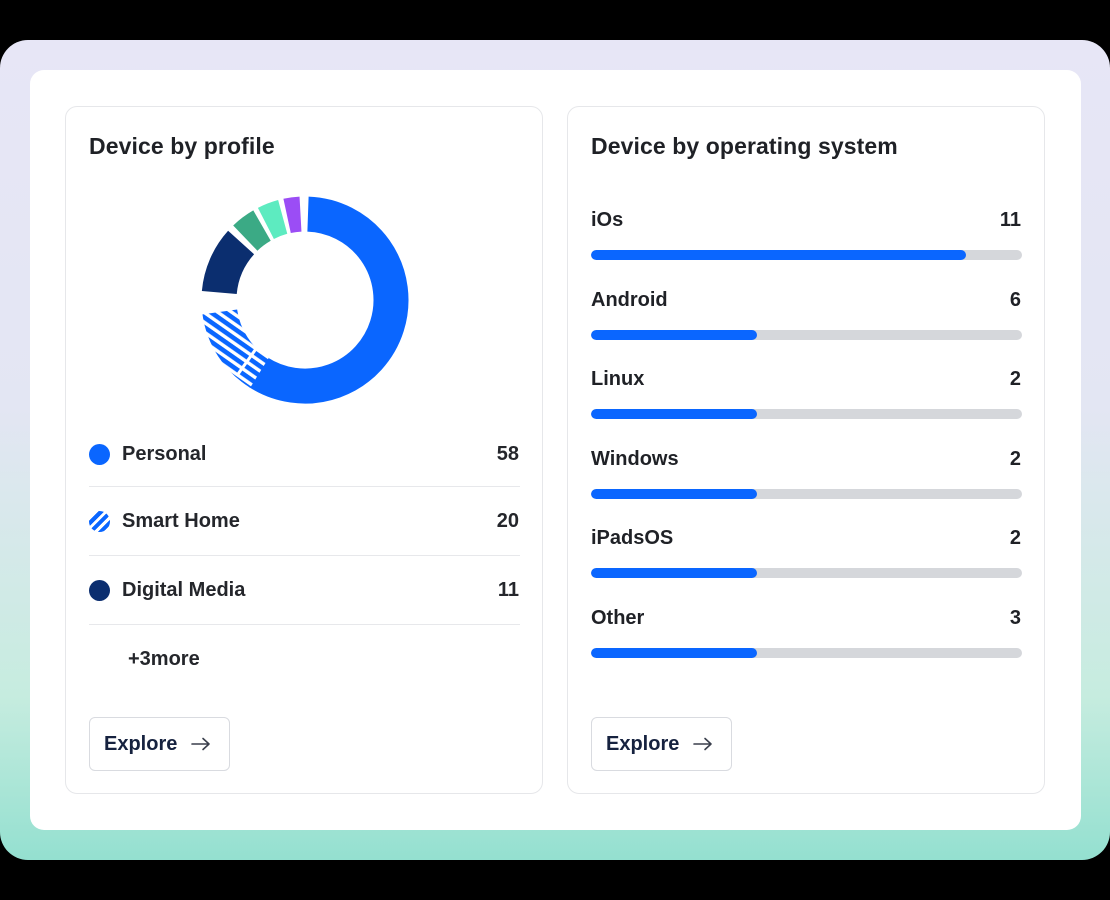 This screenshot has width=1110, height=900. I want to click on os-label: Android, so click(629, 299).